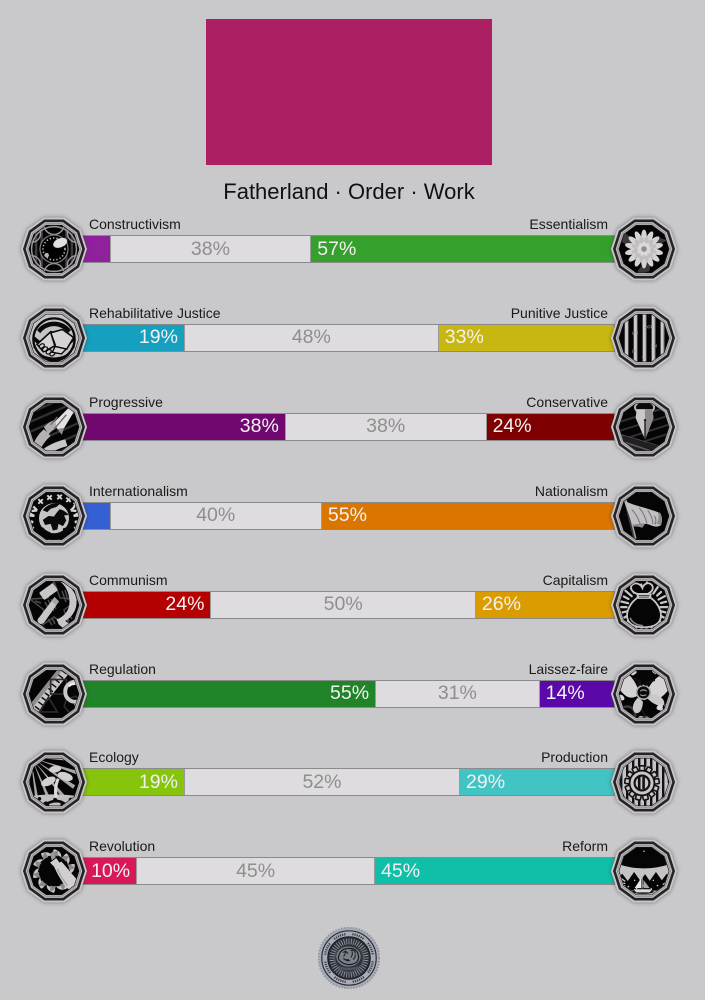  I want to click on svg-text: VI, so click(644, 358).